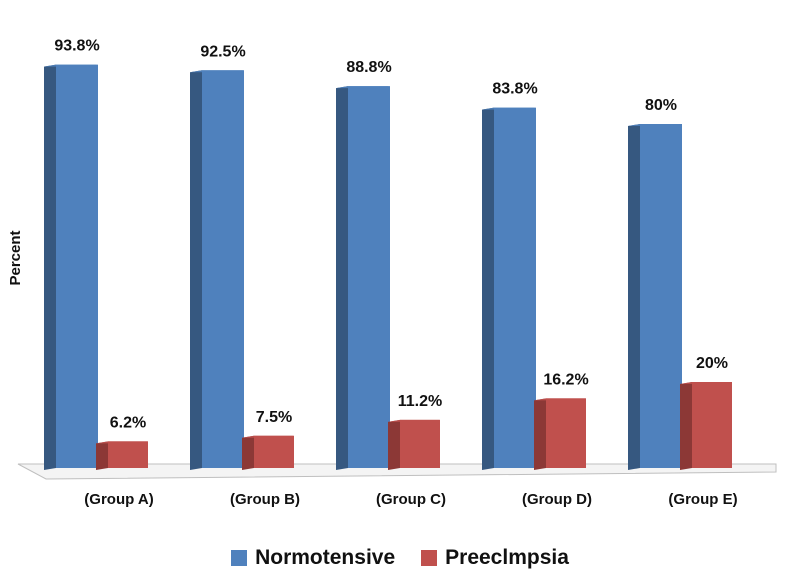 Image resolution: width=800 pixels, height=588 pixels. I want to click on bar-normotensive-group-d-top, so click(509, 108).